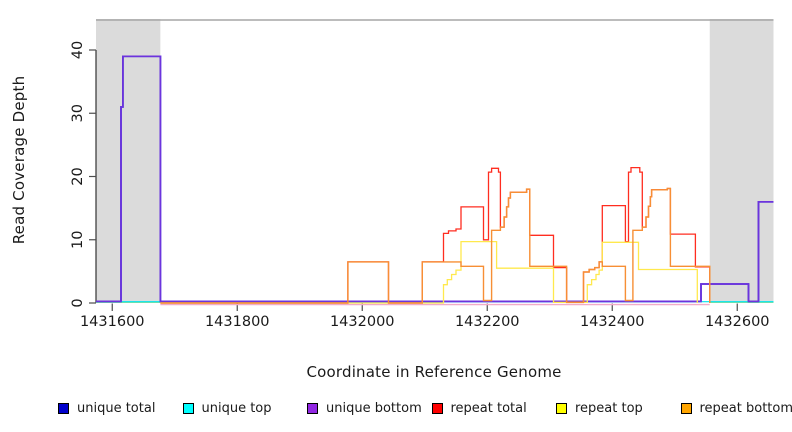 Image resolution: width=792 pixels, height=432 pixels. Describe the element at coordinates (737, 322) in the screenshot. I see `x-tick-label: 1432600` at that location.